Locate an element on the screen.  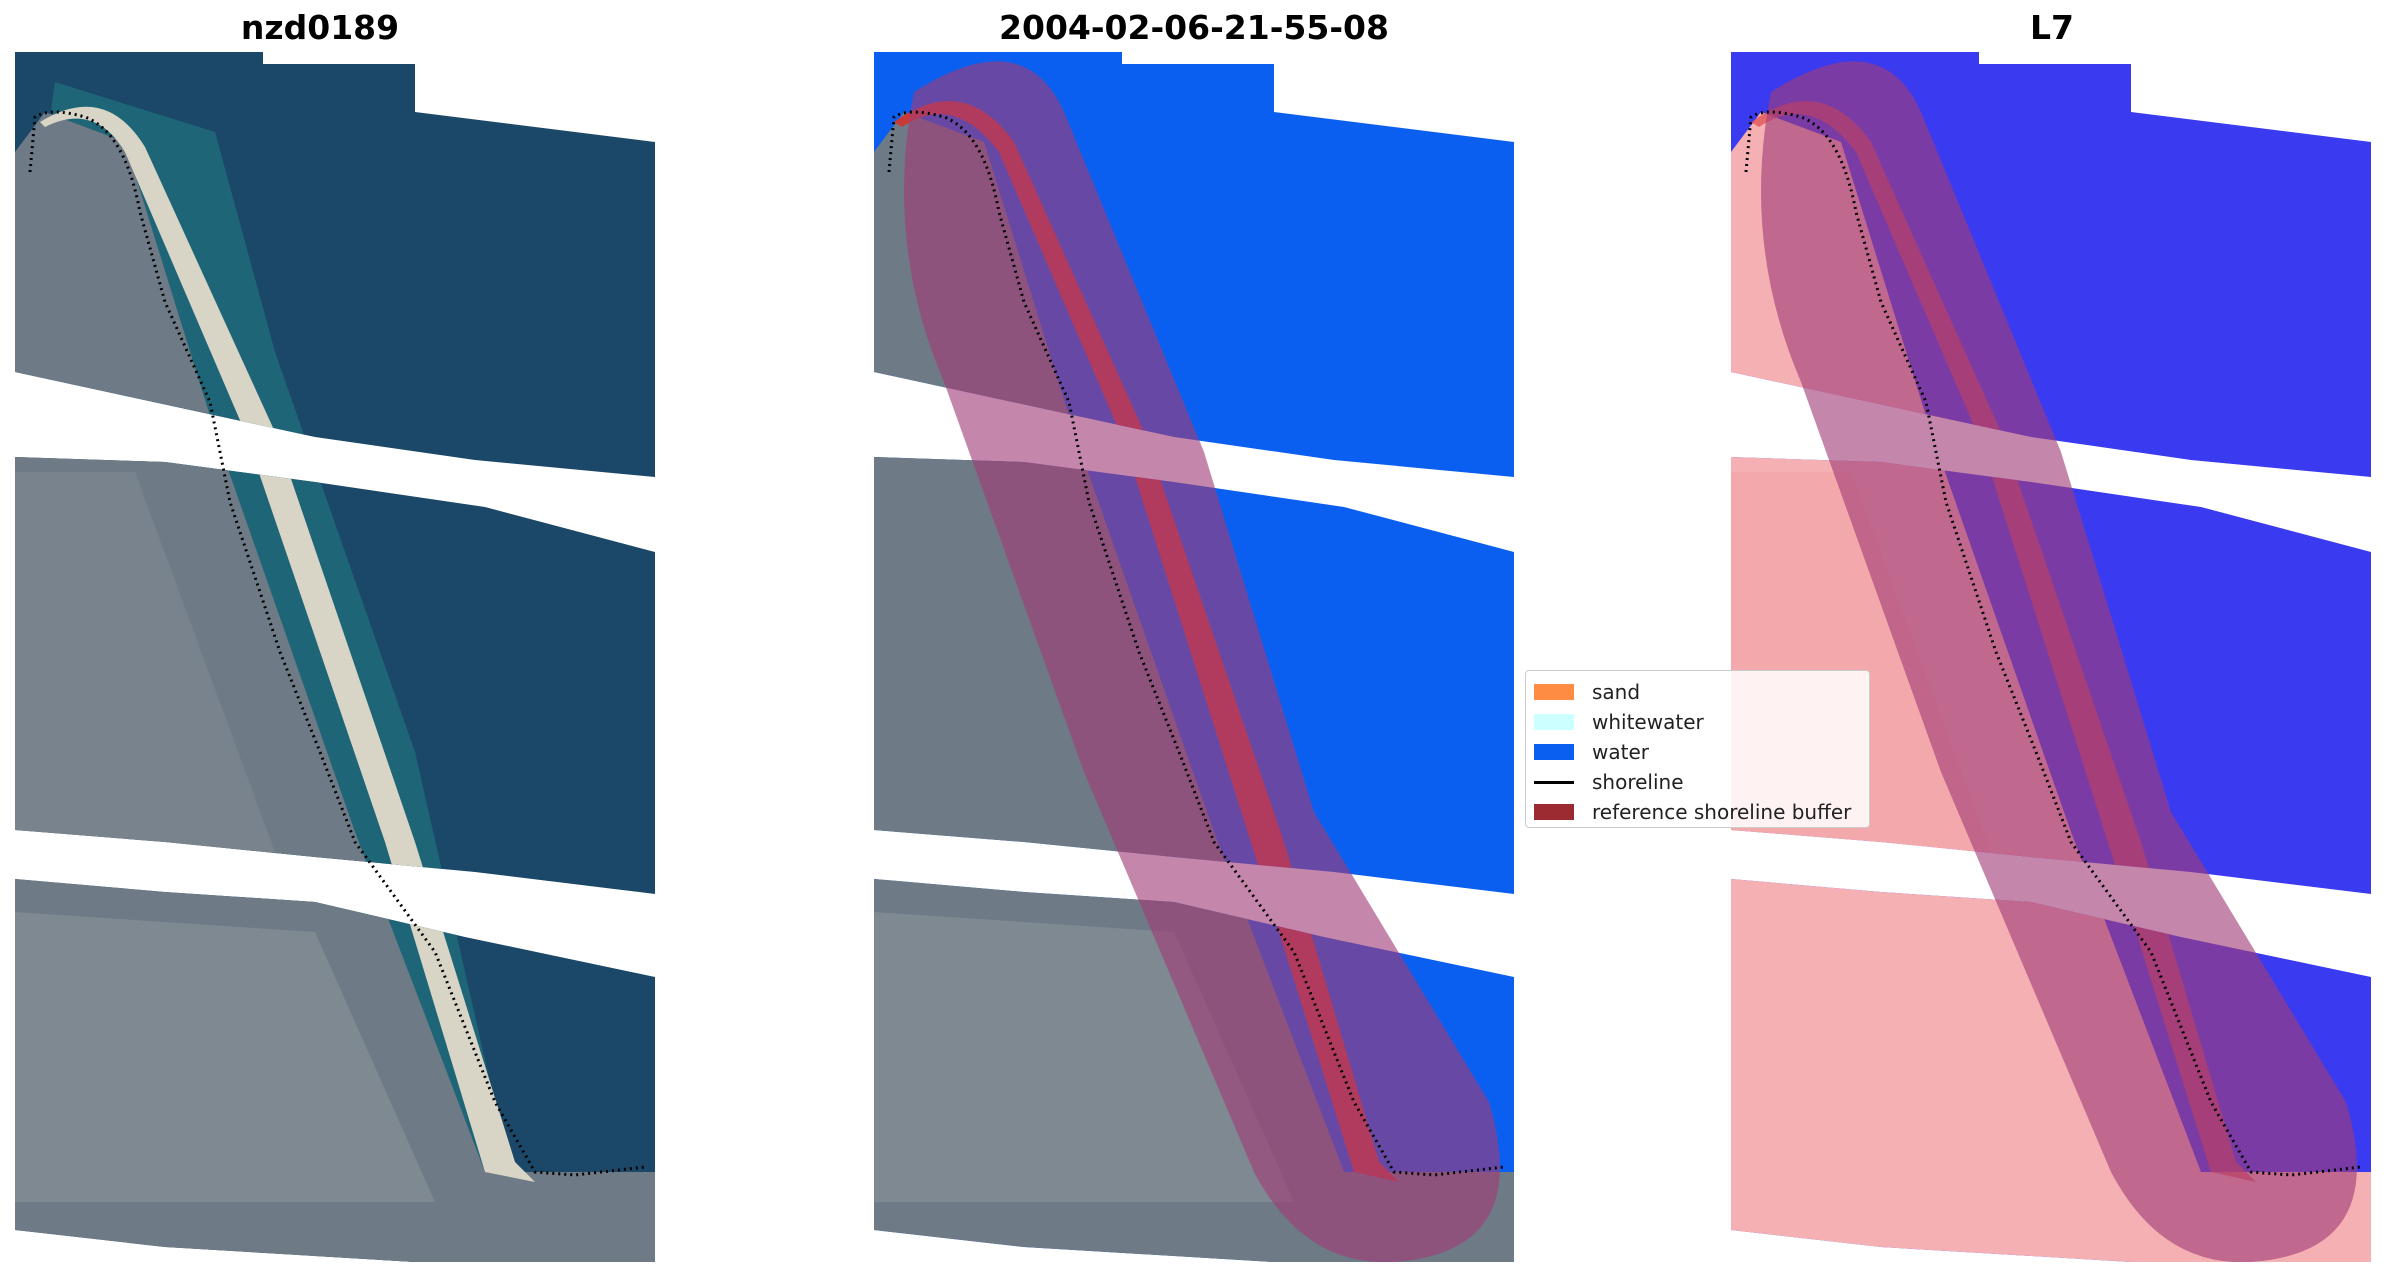
shoreline-swatch is located at coordinates (1554, 782).